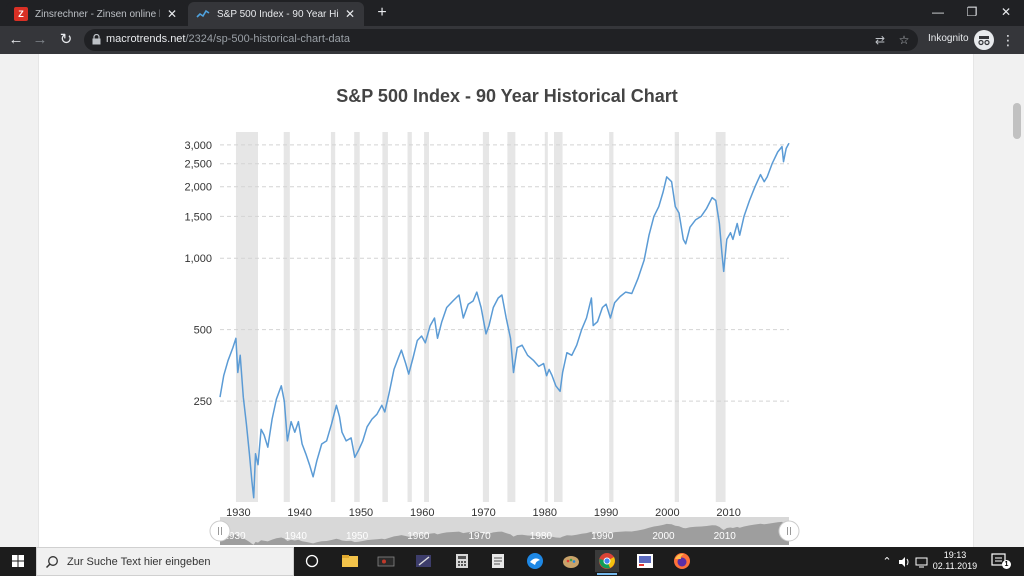 This screenshot has height=581, width=1024. I want to click on x-tick-label: 1950, so click(361, 513).